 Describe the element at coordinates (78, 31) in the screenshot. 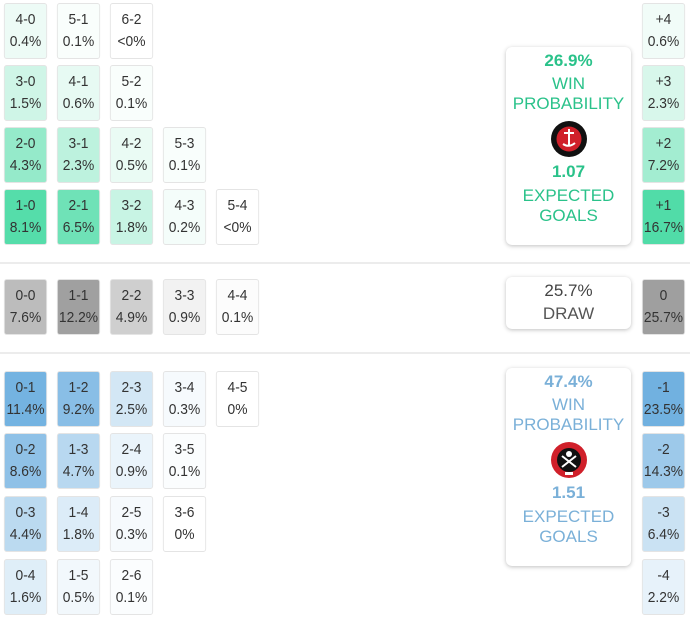

I see `score-cell: 5-1 0.1%` at that location.